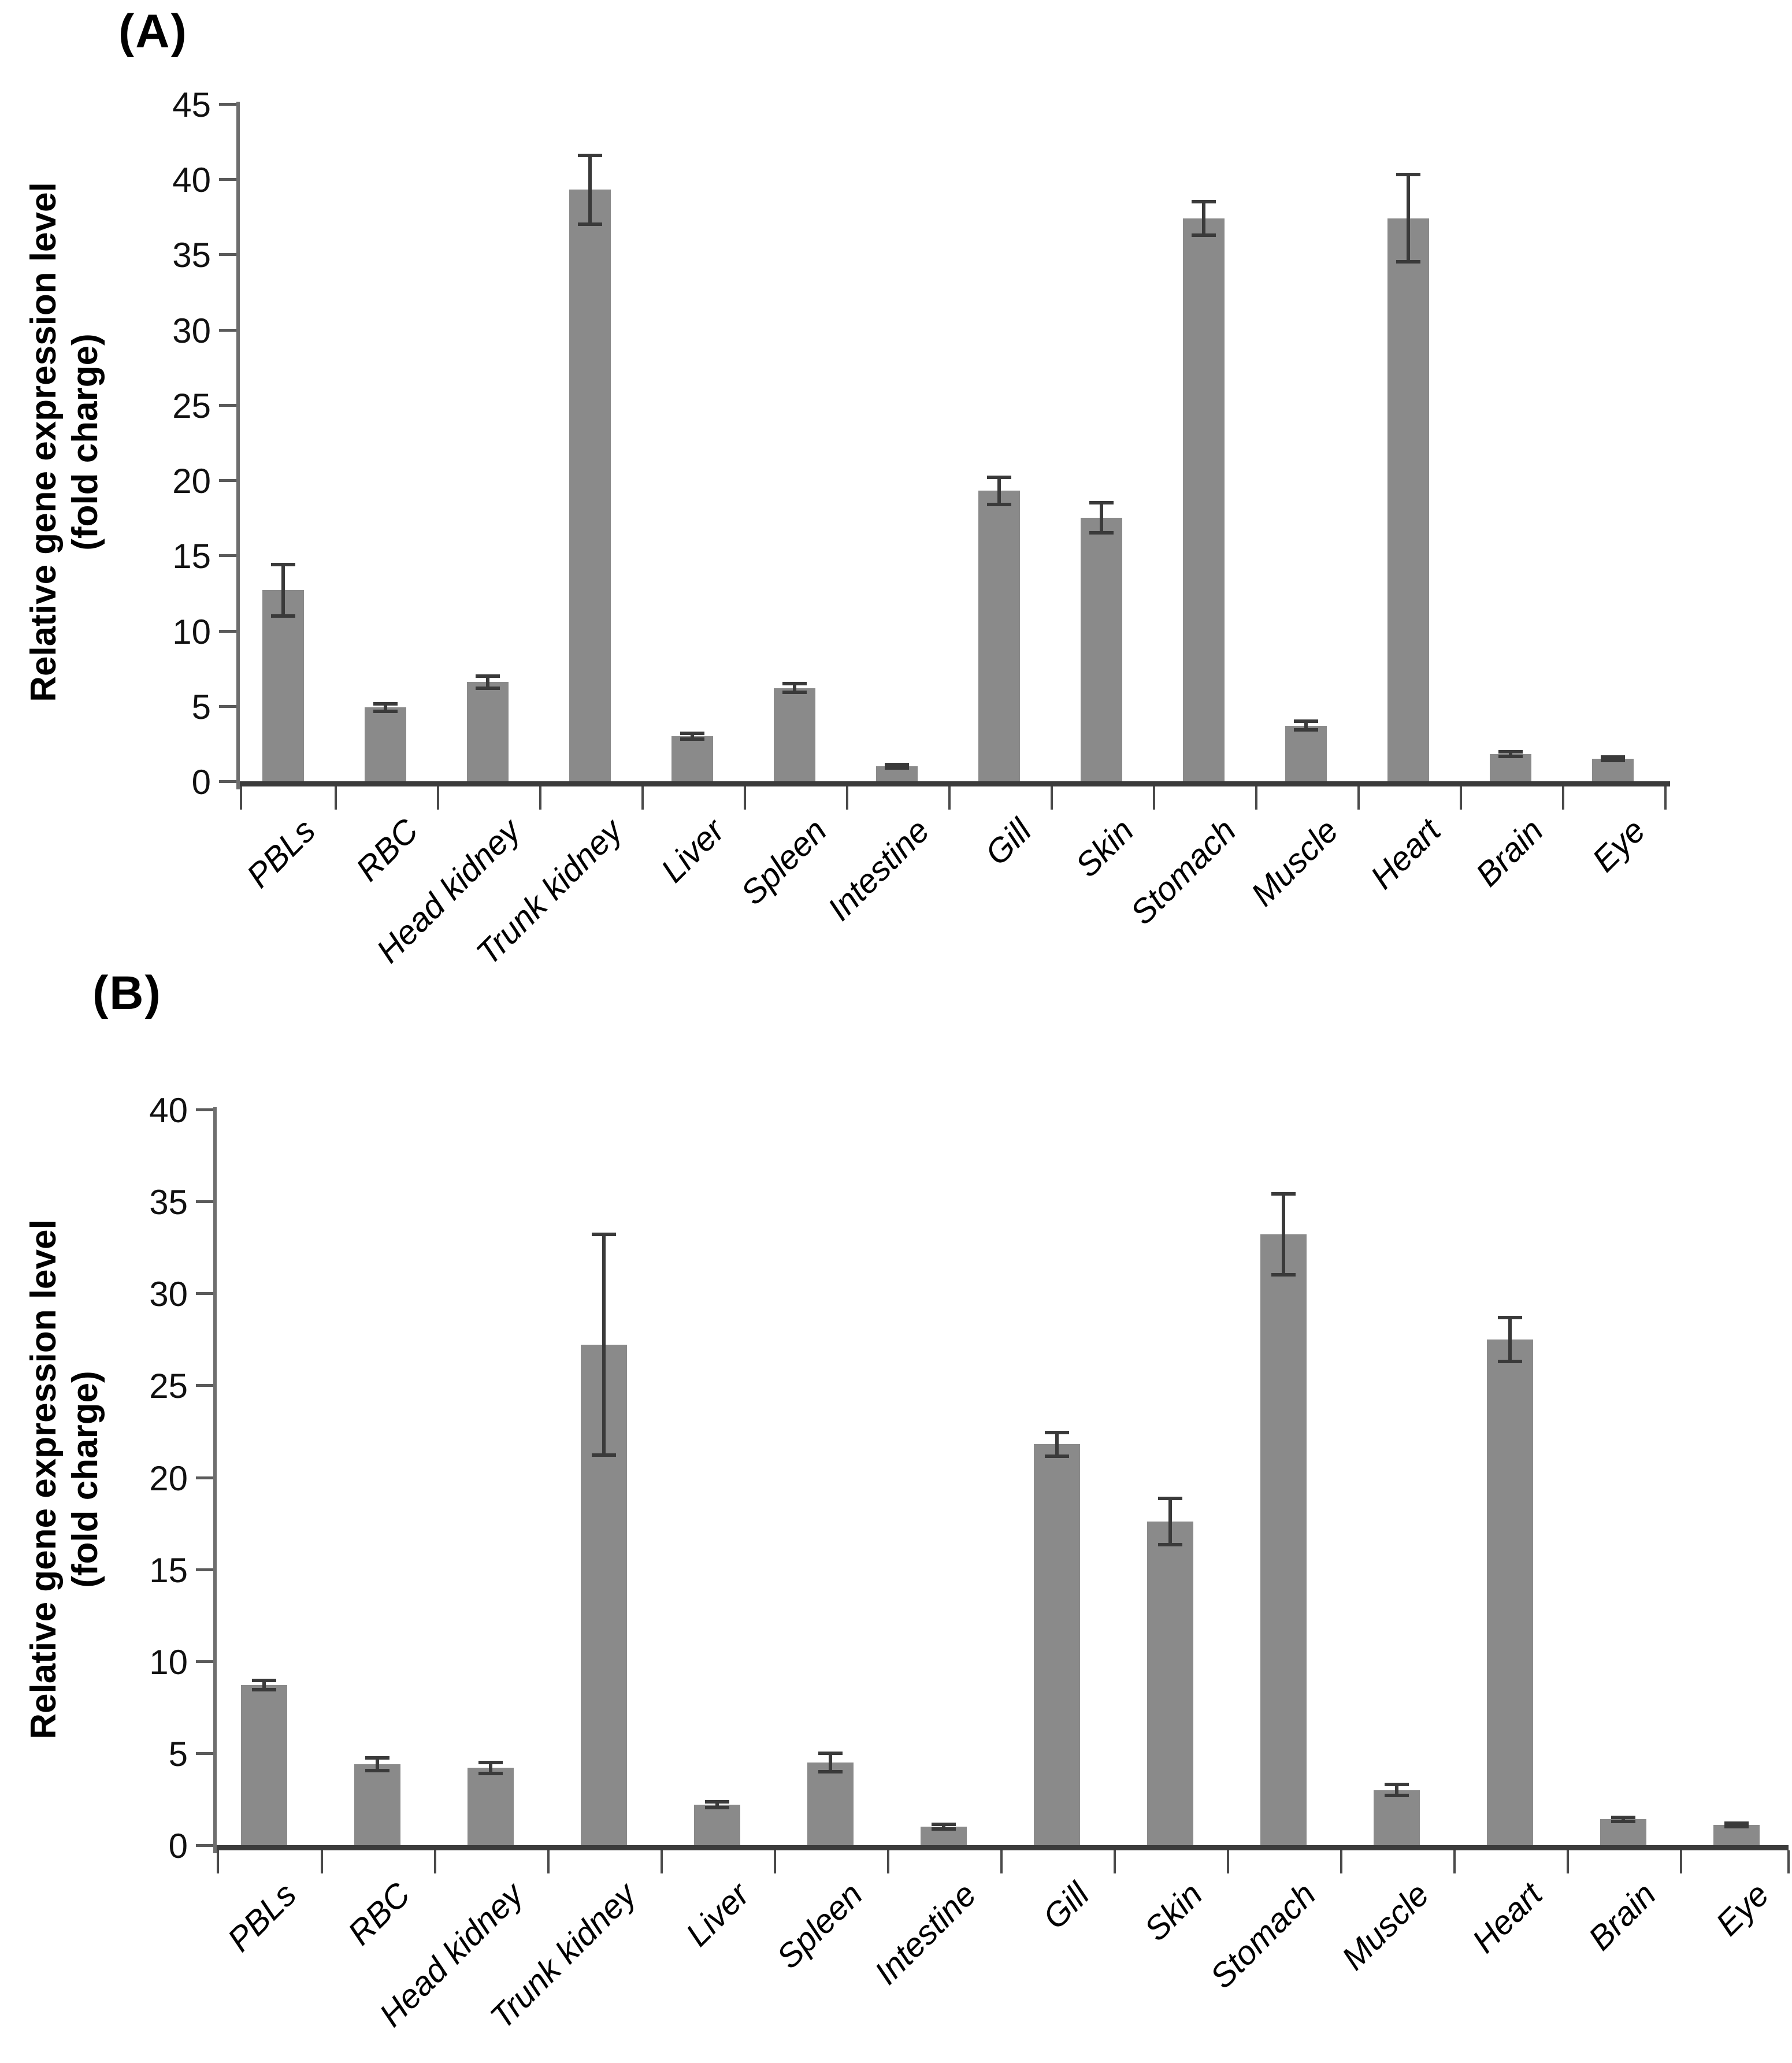  What do you see at coordinates (178, 1753) in the screenshot?
I see `y-tick-label: 5` at bounding box center [178, 1753].